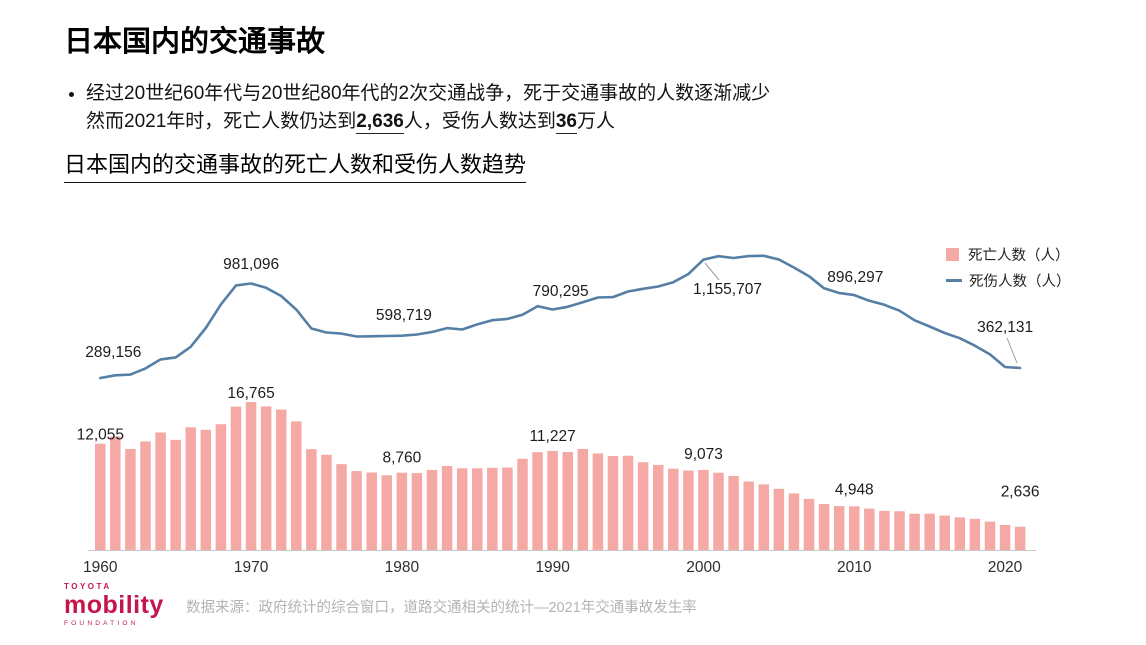 The height and width of the screenshot is (645, 1146). I want to click on logo-foundation-text: FOUNDATION, so click(101, 623).